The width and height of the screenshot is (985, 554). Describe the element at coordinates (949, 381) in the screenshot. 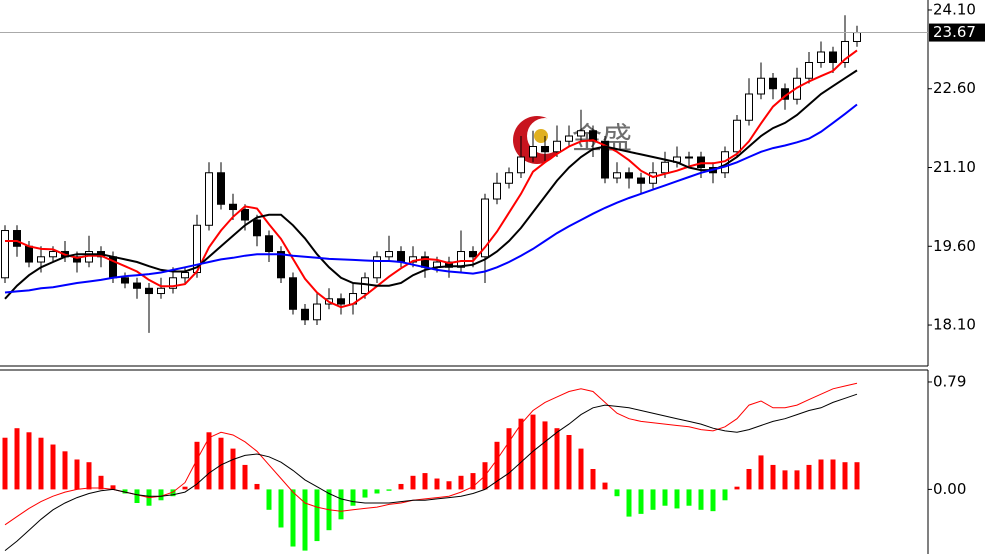

I see `y-tick-label: 0.79` at that location.